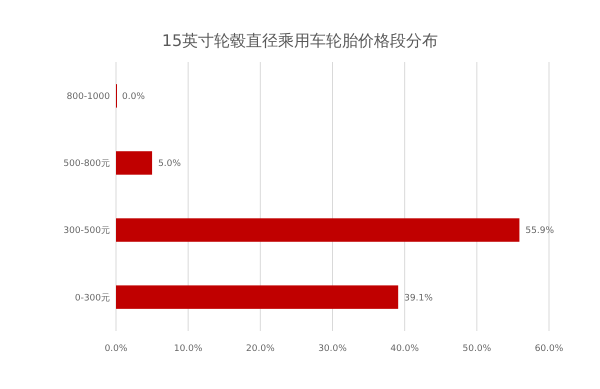  Describe the element at coordinates (86, 164) in the screenshot. I see `y-tick-label: 500-800元` at that location.